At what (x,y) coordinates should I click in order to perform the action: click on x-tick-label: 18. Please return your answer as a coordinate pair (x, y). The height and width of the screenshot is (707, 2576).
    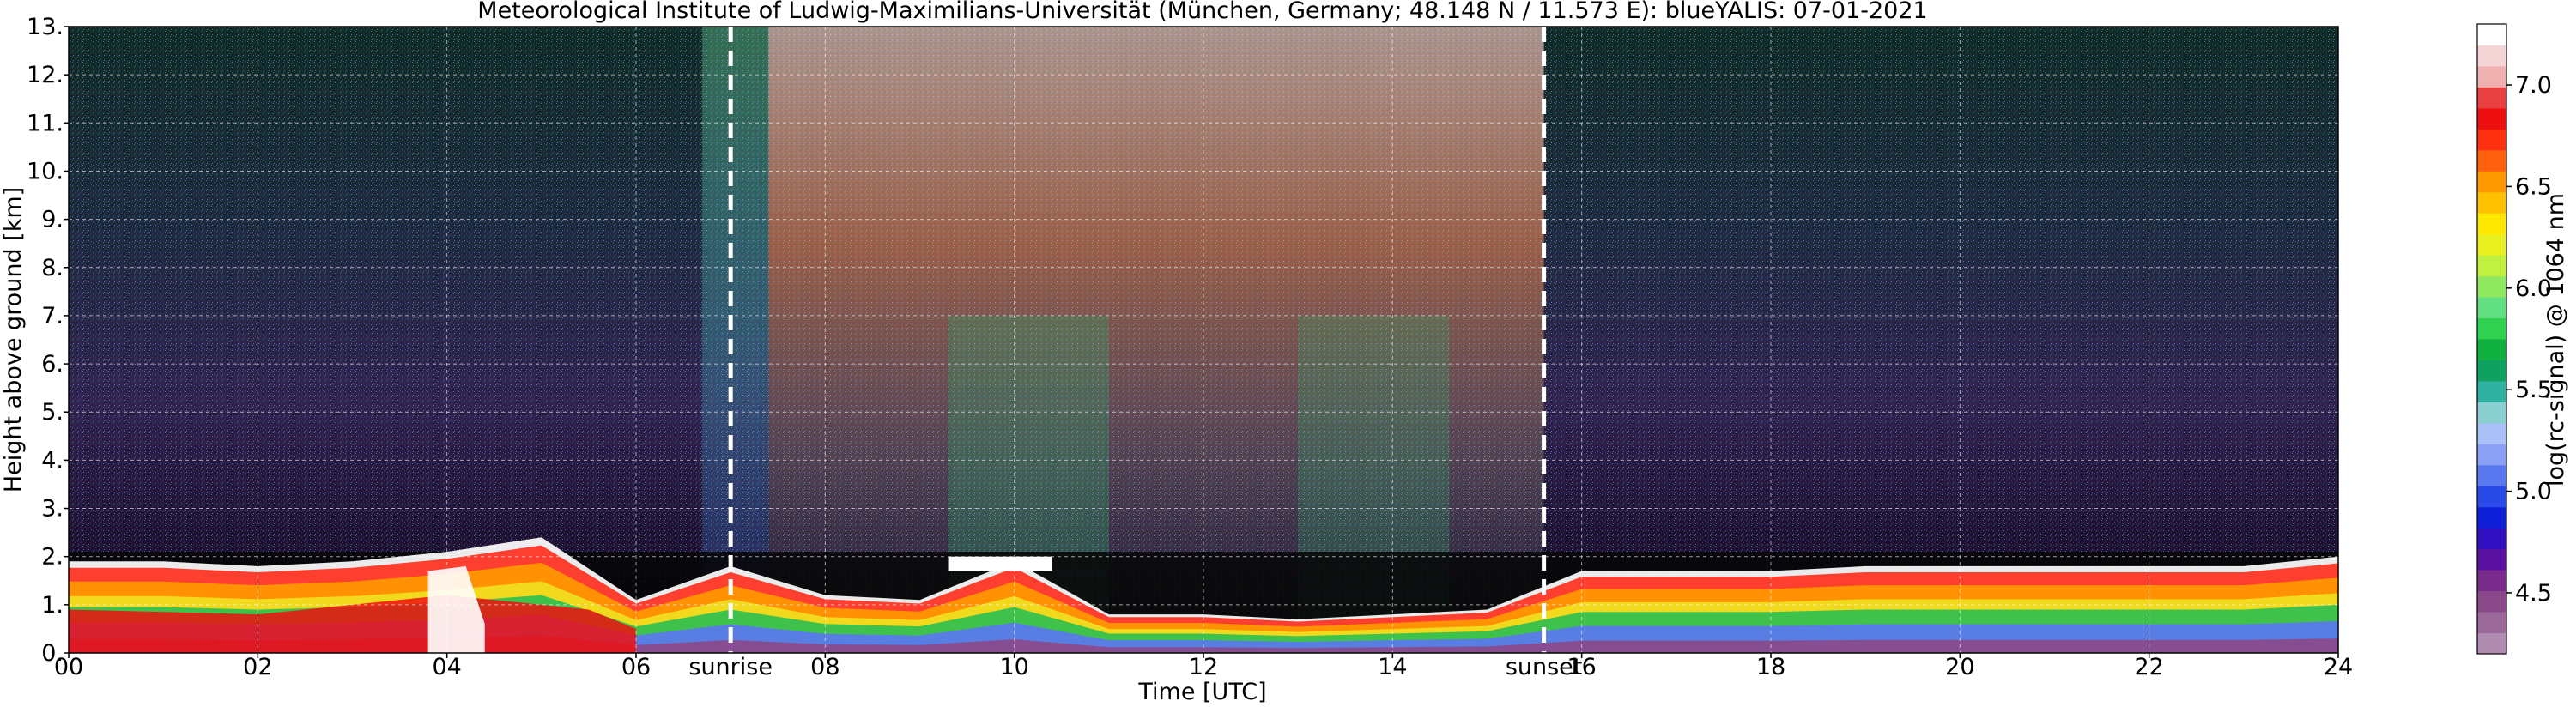
    Looking at the image, I should click on (1771, 667).